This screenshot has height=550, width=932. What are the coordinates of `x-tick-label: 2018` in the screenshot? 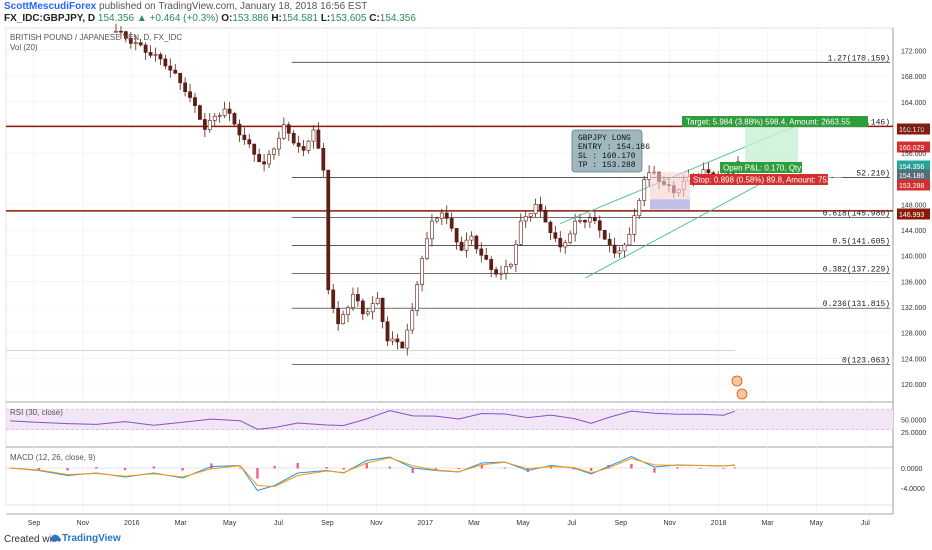 It's located at (719, 523).